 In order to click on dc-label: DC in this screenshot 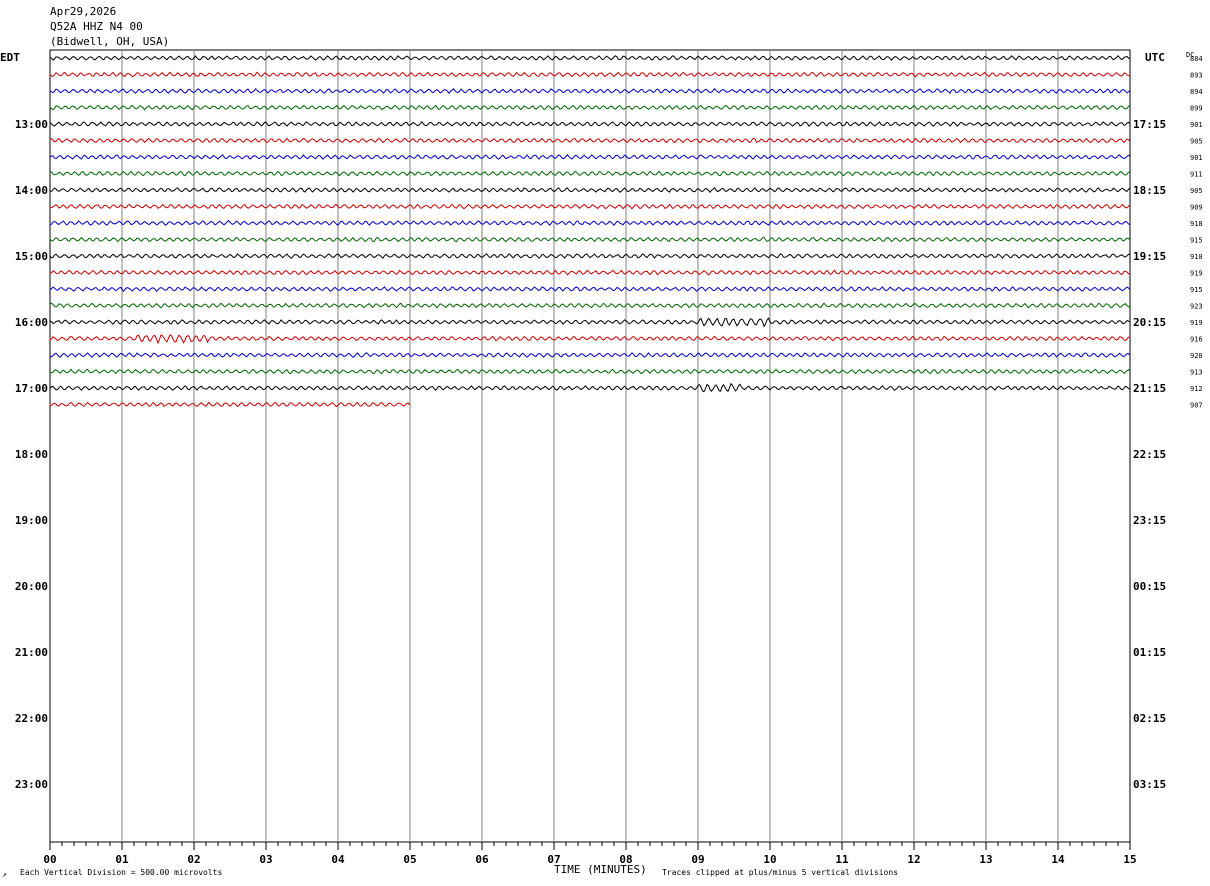, I will do `click(1190, 55)`.